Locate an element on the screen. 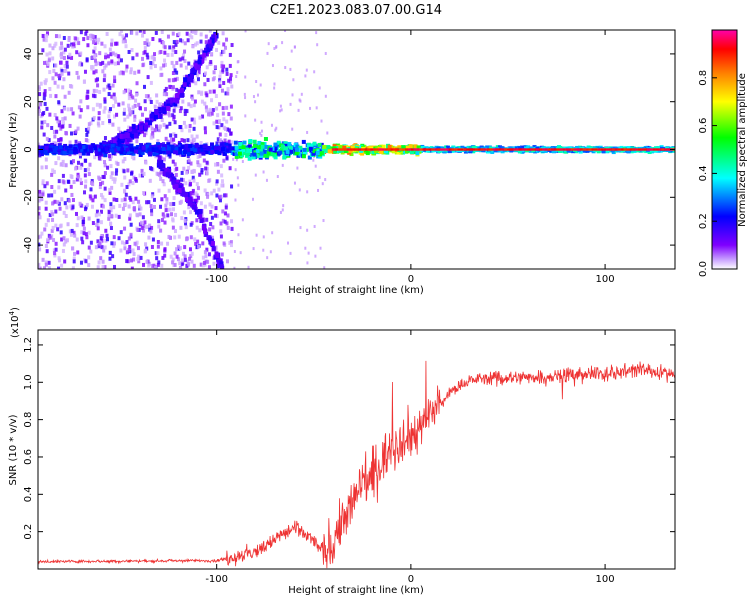 This screenshot has height=600, width=750. snr-y-tick-label: 0.2 is located at coordinates (28, 532).